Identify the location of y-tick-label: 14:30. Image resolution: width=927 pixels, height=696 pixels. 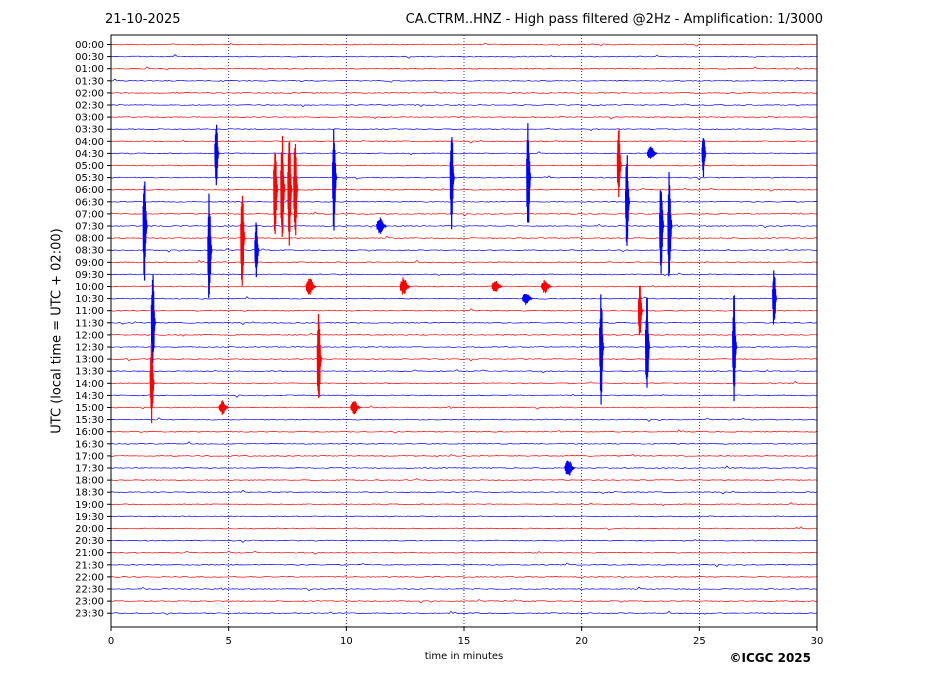
(89, 396).